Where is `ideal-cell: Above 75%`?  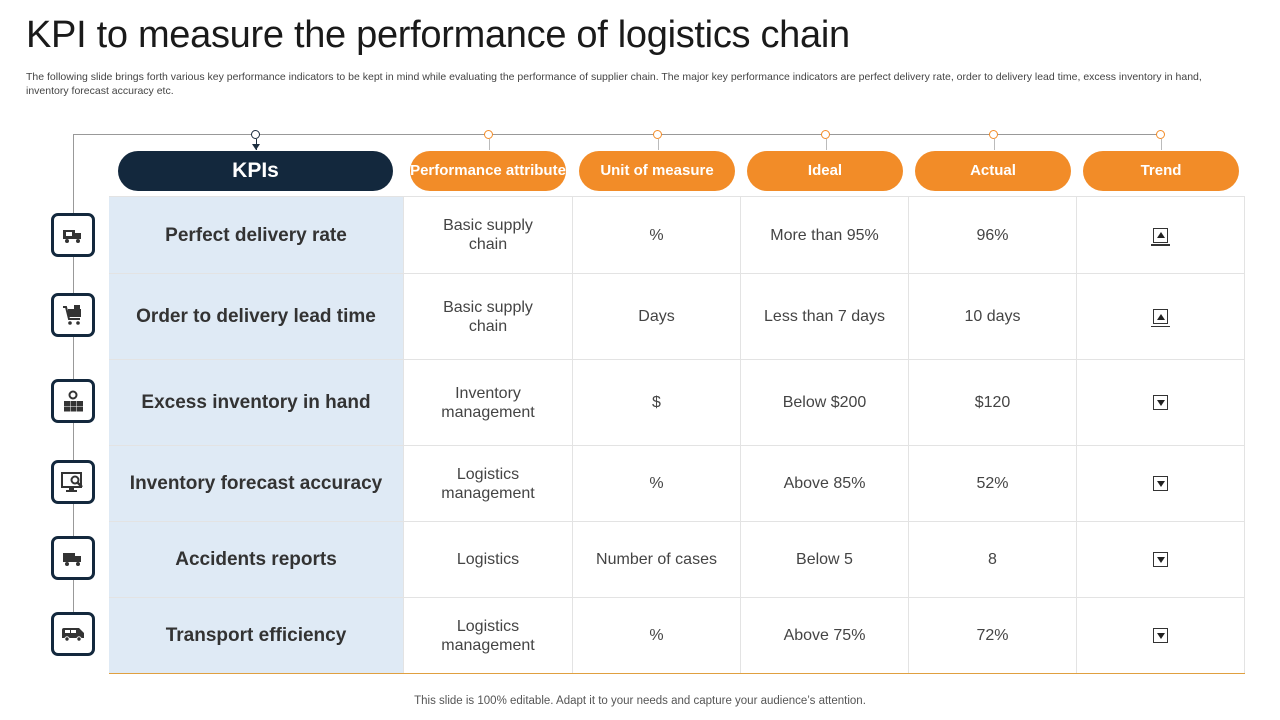
ideal-cell: Above 75% is located at coordinates (825, 635).